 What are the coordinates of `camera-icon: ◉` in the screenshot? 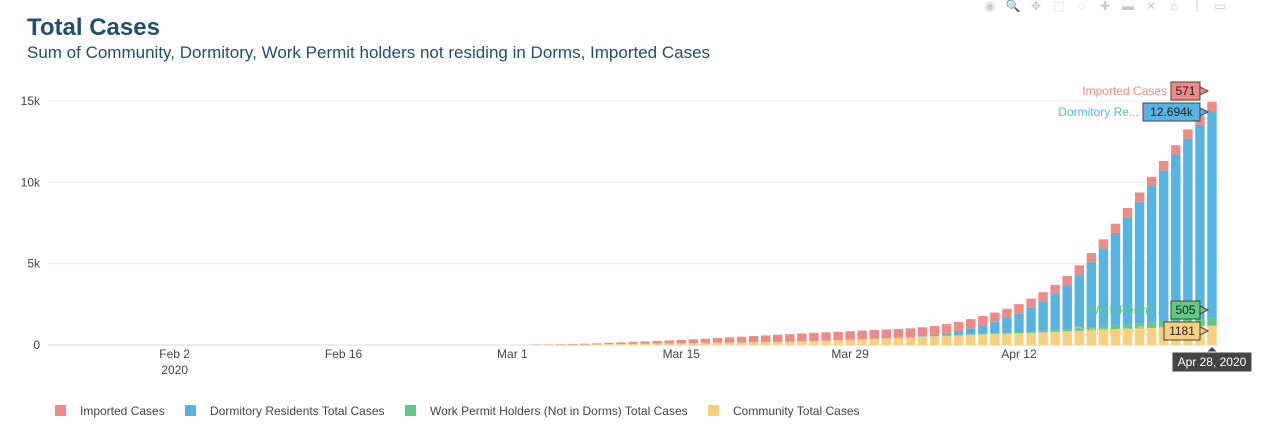 It's located at (990, 6).